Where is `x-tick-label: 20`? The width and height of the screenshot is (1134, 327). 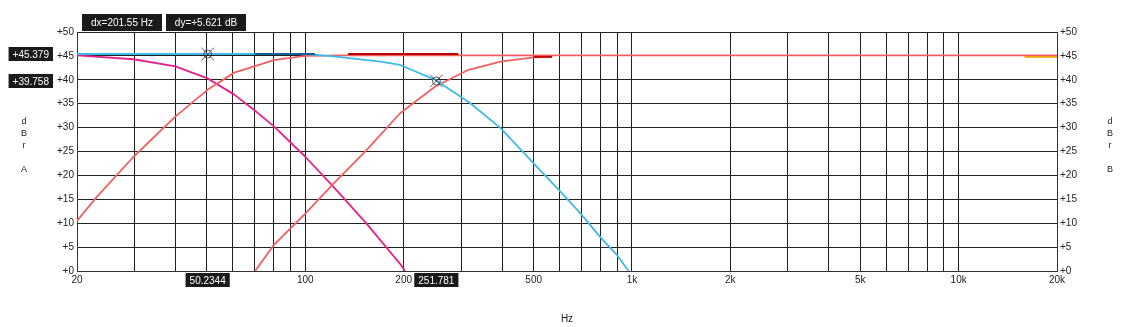 x-tick-label: 20 is located at coordinates (77, 279).